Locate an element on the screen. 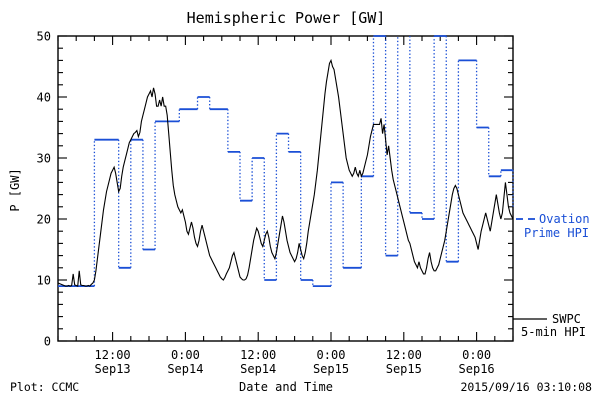  x-tick-label-date: Sep16 is located at coordinates (477, 369).